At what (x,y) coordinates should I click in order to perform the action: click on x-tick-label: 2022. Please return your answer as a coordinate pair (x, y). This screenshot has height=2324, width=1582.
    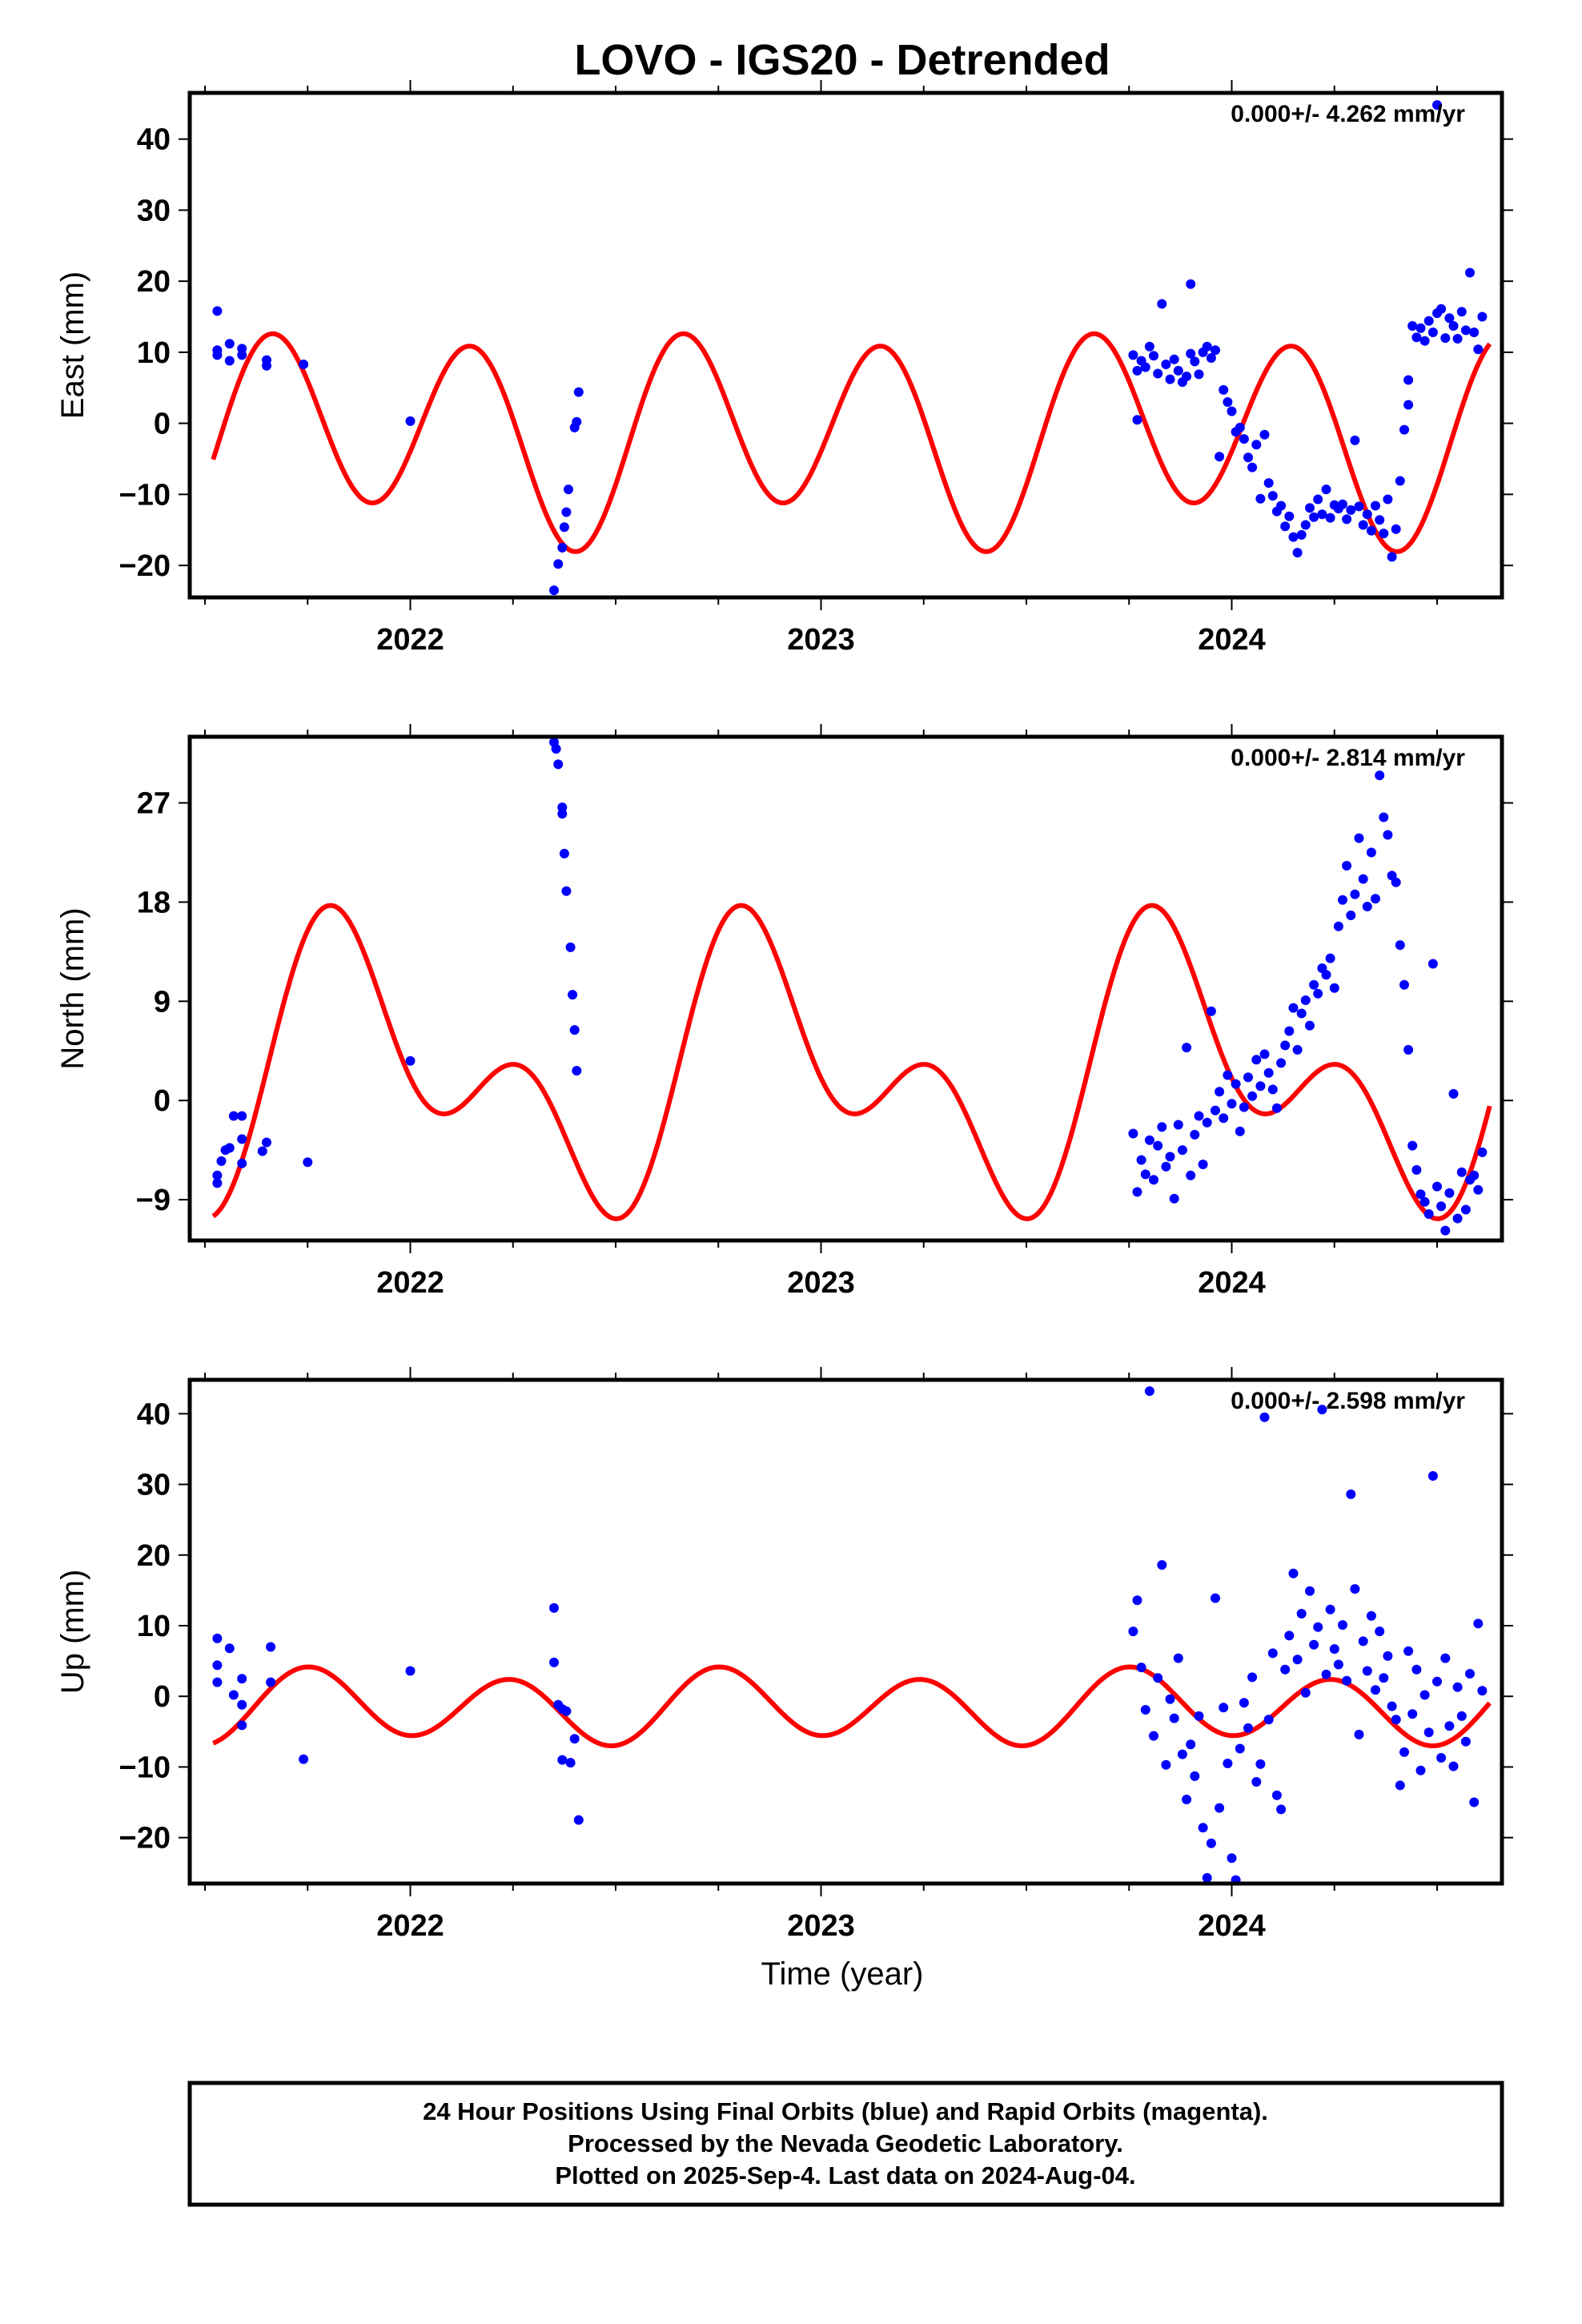
    Looking at the image, I should click on (410, 1926).